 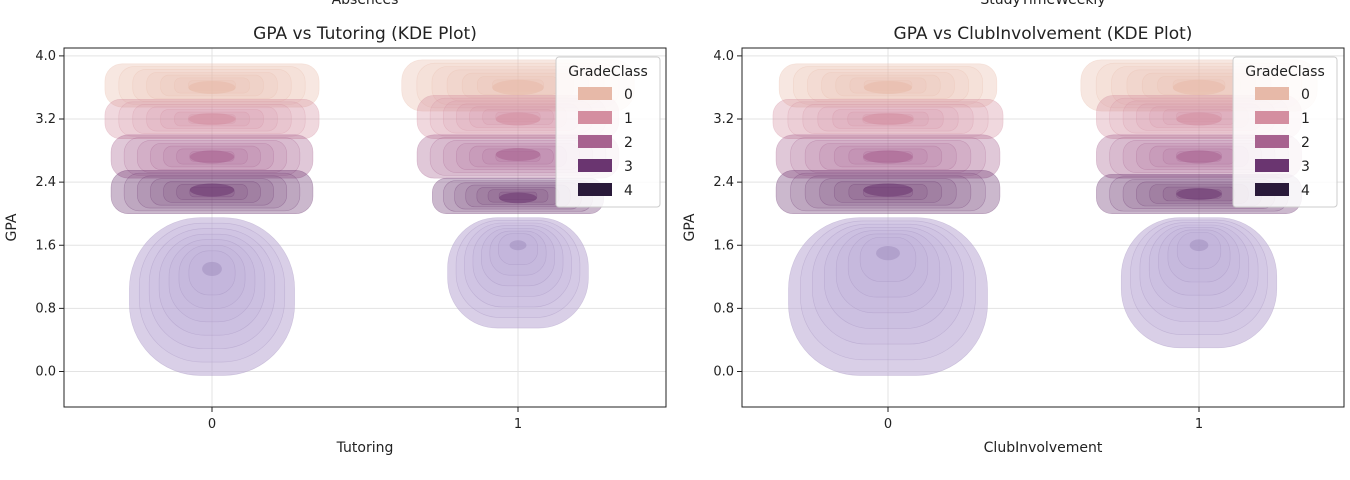 What do you see at coordinates (45, 182) in the screenshot?
I see `y-tick-label: 2.4` at bounding box center [45, 182].